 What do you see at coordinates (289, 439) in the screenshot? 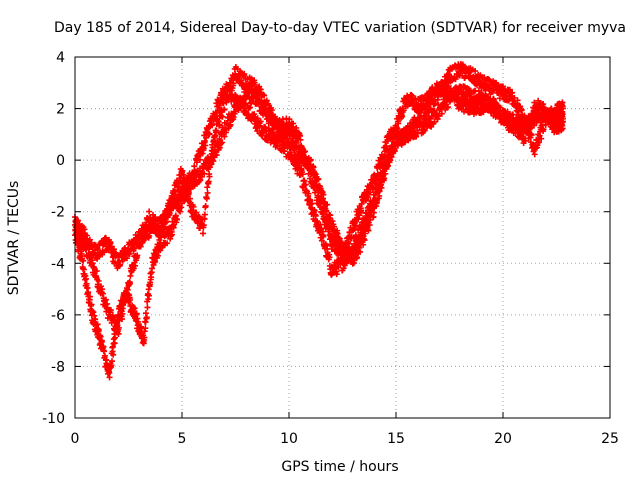
I see `x-tick-label: 10` at bounding box center [289, 439].